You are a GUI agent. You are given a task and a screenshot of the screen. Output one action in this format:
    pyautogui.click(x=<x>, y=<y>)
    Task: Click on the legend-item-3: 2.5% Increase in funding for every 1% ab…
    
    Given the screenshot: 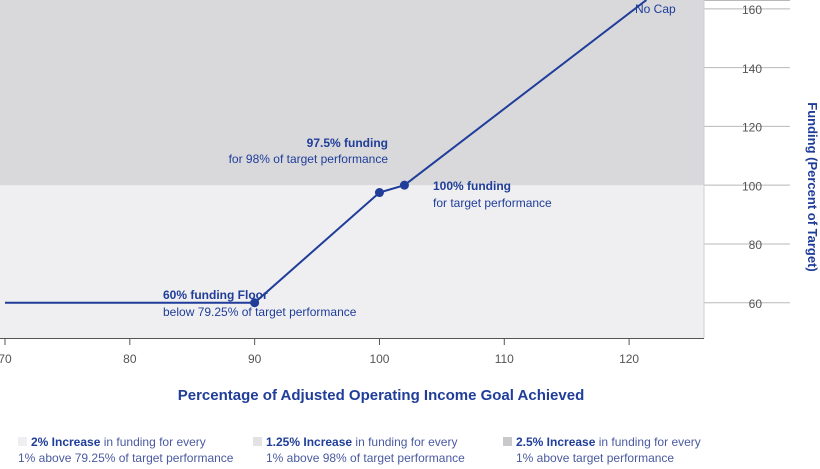 What is the action you would take?
    pyautogui.click(x=602, y=450)
    